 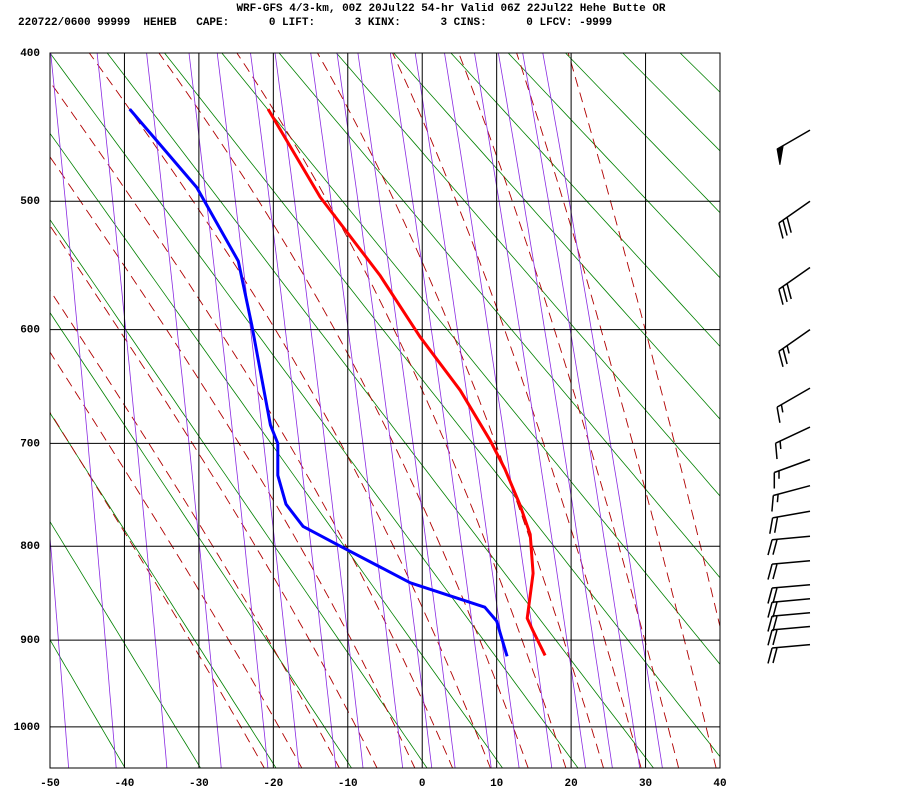 I want to click on x-tick-label: -20, so click(x=273, y=784).